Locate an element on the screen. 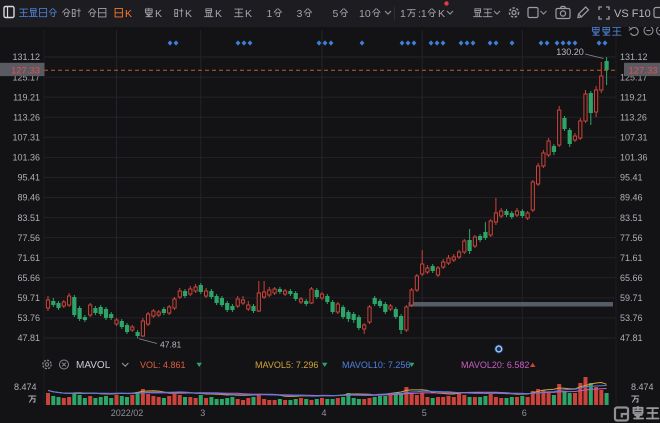 The image size is (660, 423). svg-text: 2022/02 is located at coordinates (127, 413).